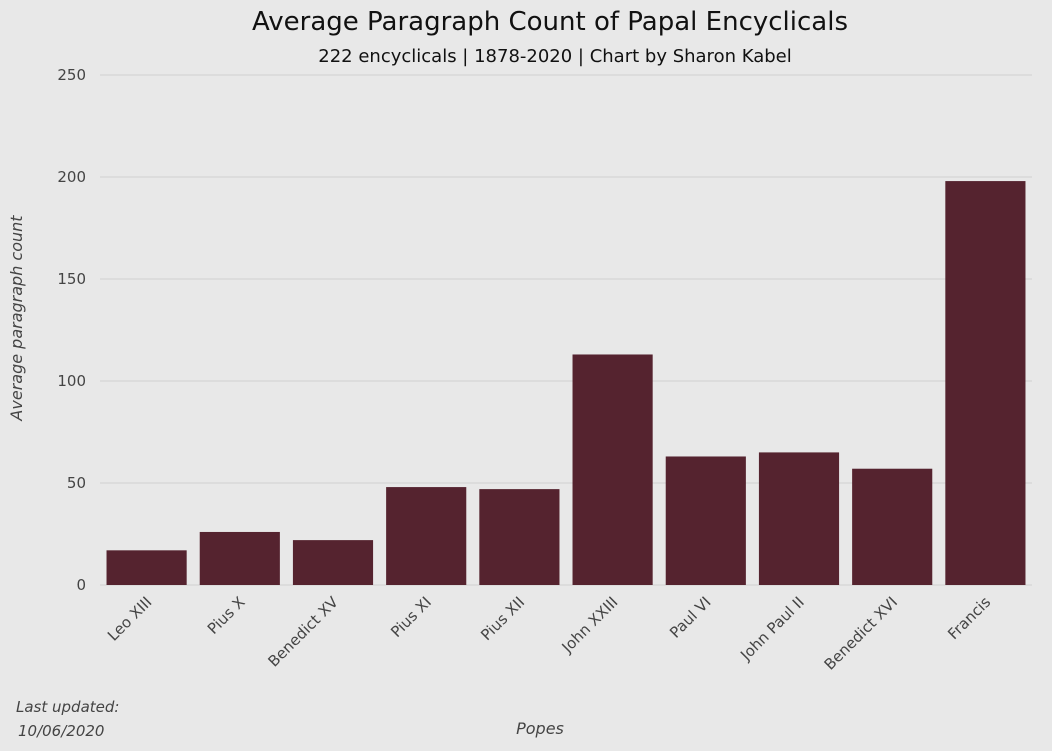  What do you see at coordinates (969, 618) in the screenshot?
I see `x-tick-label: Francis` at bounding box center [969, 618].